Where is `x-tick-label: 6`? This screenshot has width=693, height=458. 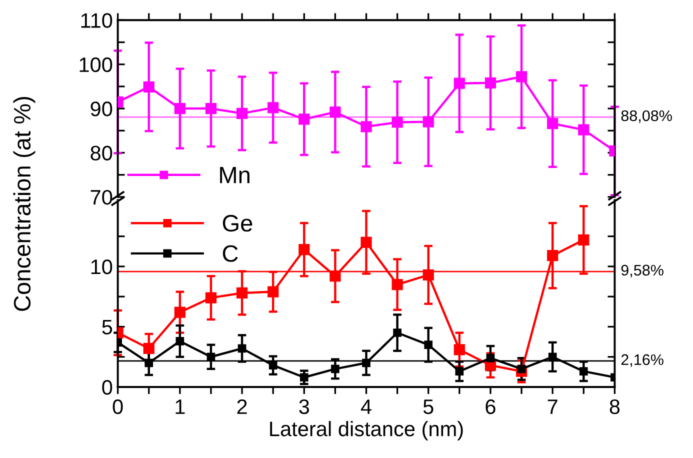
x-tick-label: 6 is located at coordinates (491, 406).